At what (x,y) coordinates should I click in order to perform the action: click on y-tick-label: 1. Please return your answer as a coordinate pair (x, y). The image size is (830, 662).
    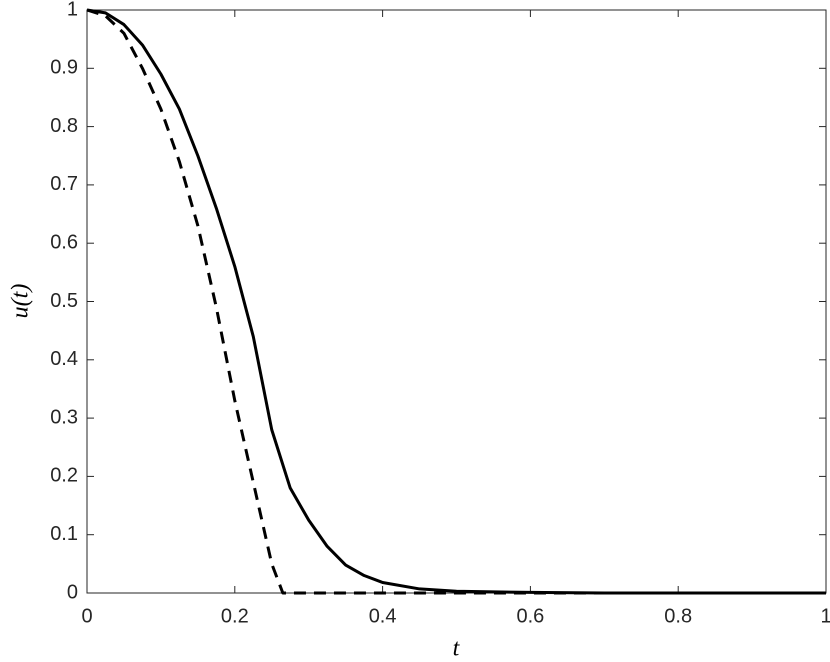
    Looking at the image, I should click on (72, 10).